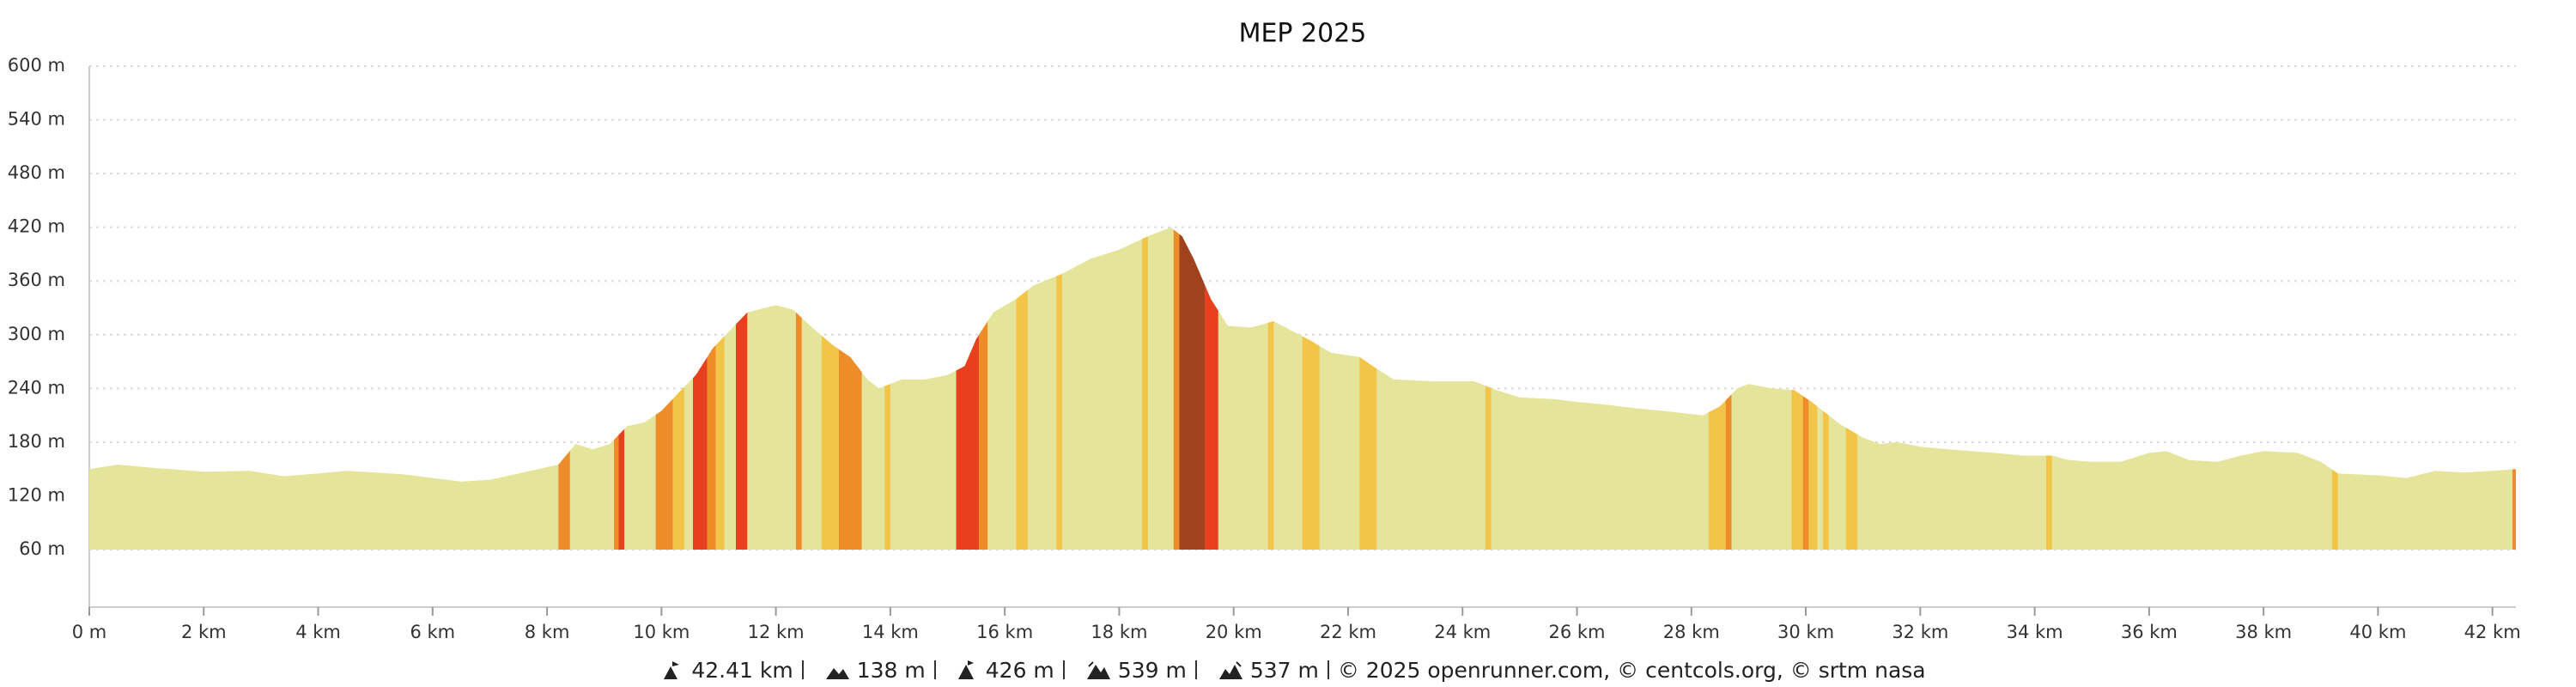  Describe the element at coordinates (36, 280) in the screenshot. I see `y-tick-label: 360 m` at that location.